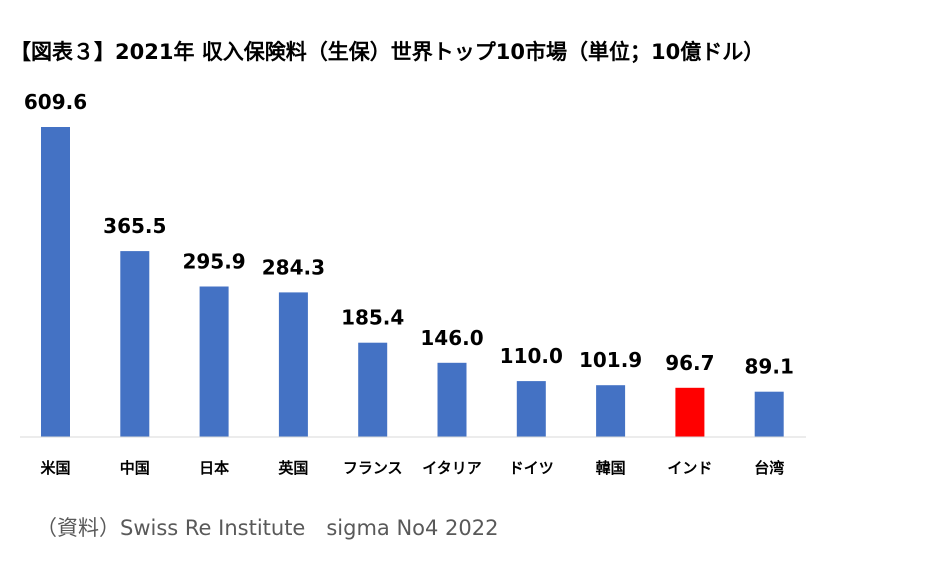  What do you see at coordinates (293, 468) in the screenshot?
I see `category-label-3: 英国` at bounding box center [293, 468].